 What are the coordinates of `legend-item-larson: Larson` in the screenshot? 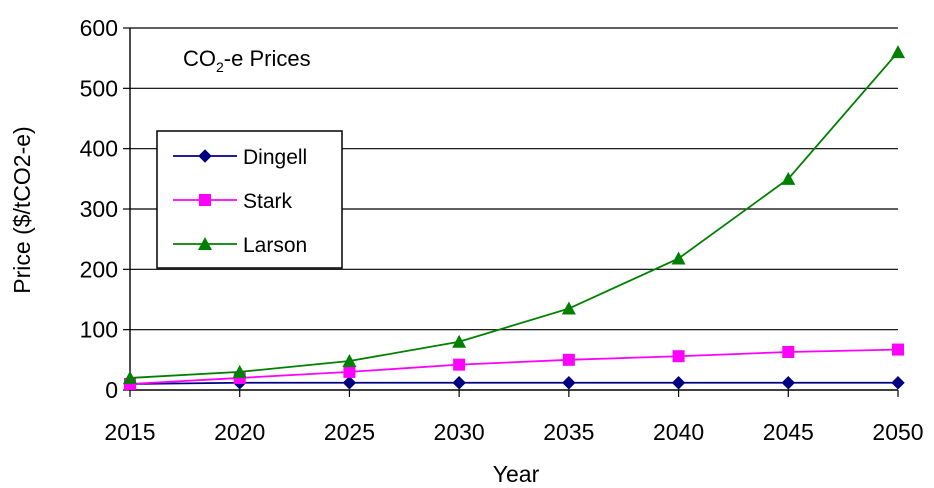 It's located at (240, 245).